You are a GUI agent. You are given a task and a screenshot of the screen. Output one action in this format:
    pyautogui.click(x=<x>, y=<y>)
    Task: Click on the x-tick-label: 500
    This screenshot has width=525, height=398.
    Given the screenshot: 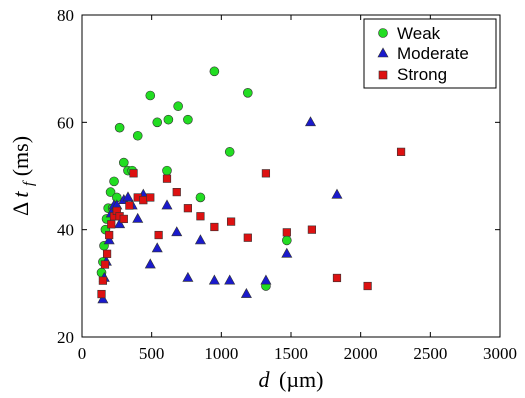 What is the action you would take?
    pyautogui.click(x=152, y=353)
    